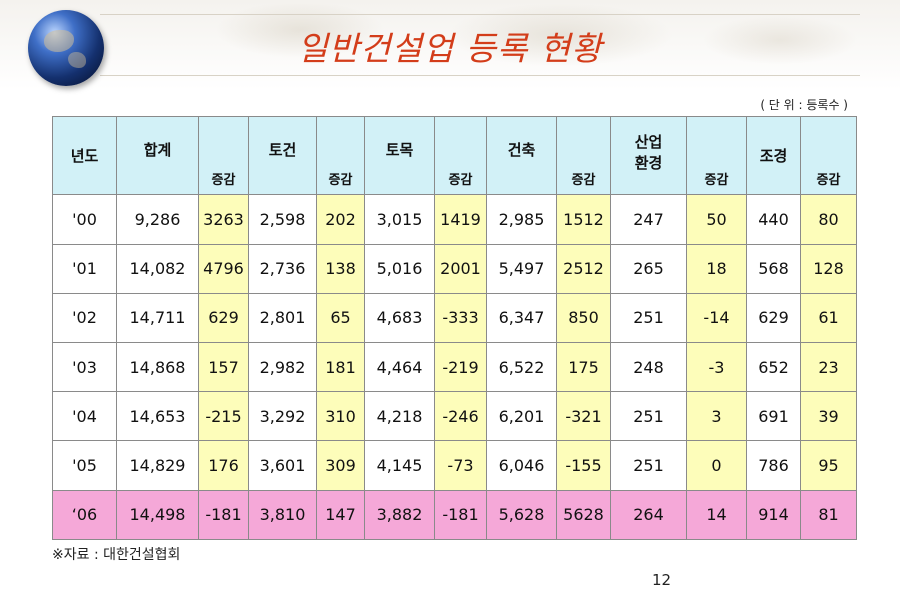 The image size is (900, 600). I want to click on header-arch: 건축, so click(521, 155).